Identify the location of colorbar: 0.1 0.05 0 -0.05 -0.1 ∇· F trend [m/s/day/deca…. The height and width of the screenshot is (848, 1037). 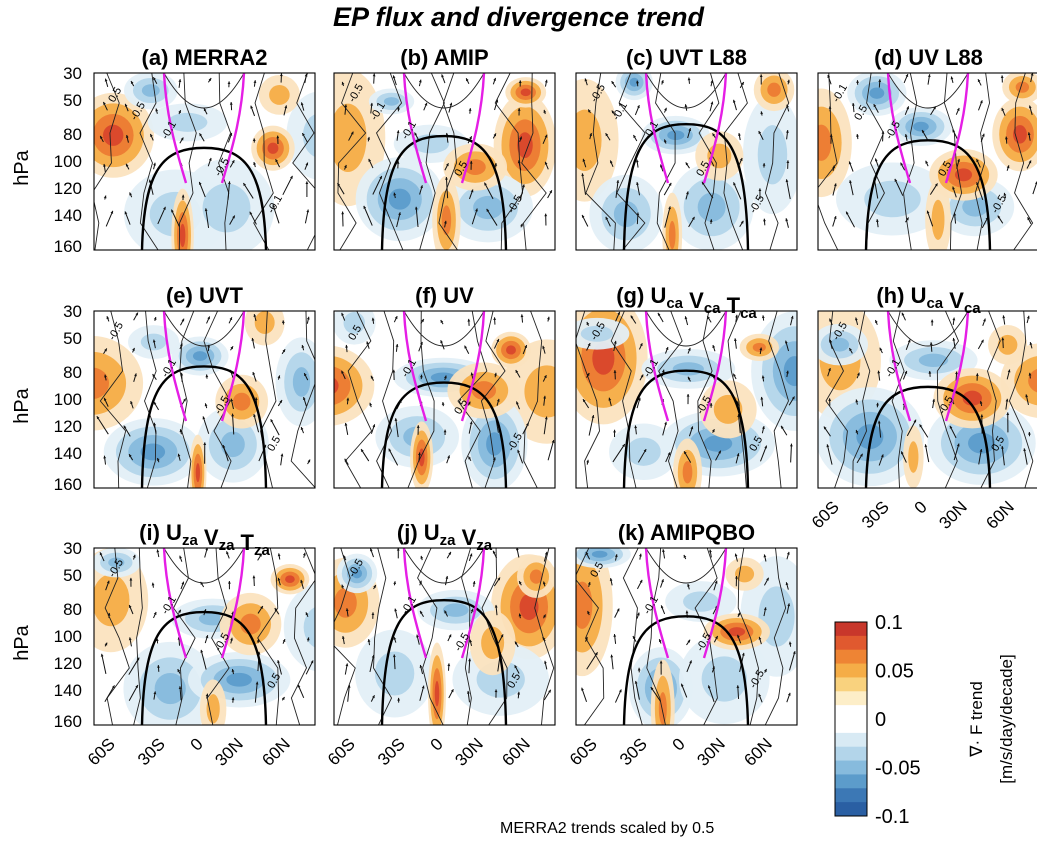
(925, 720).